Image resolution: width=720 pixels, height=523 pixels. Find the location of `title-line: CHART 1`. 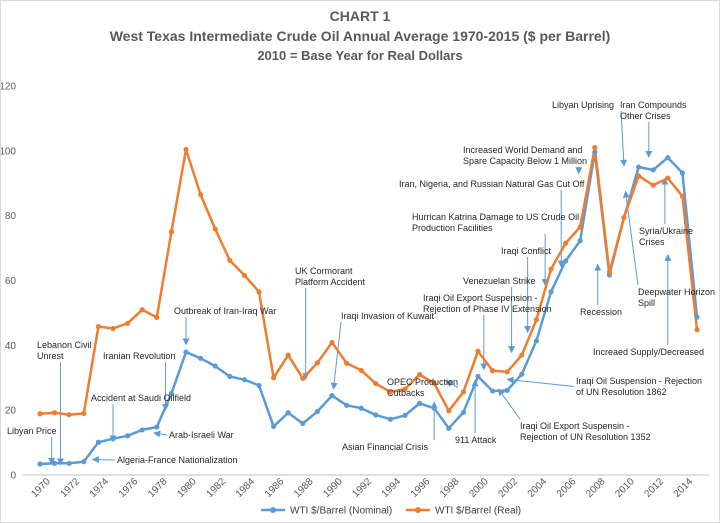

title-line: CHART 1 is located at coordinates (360, 16).